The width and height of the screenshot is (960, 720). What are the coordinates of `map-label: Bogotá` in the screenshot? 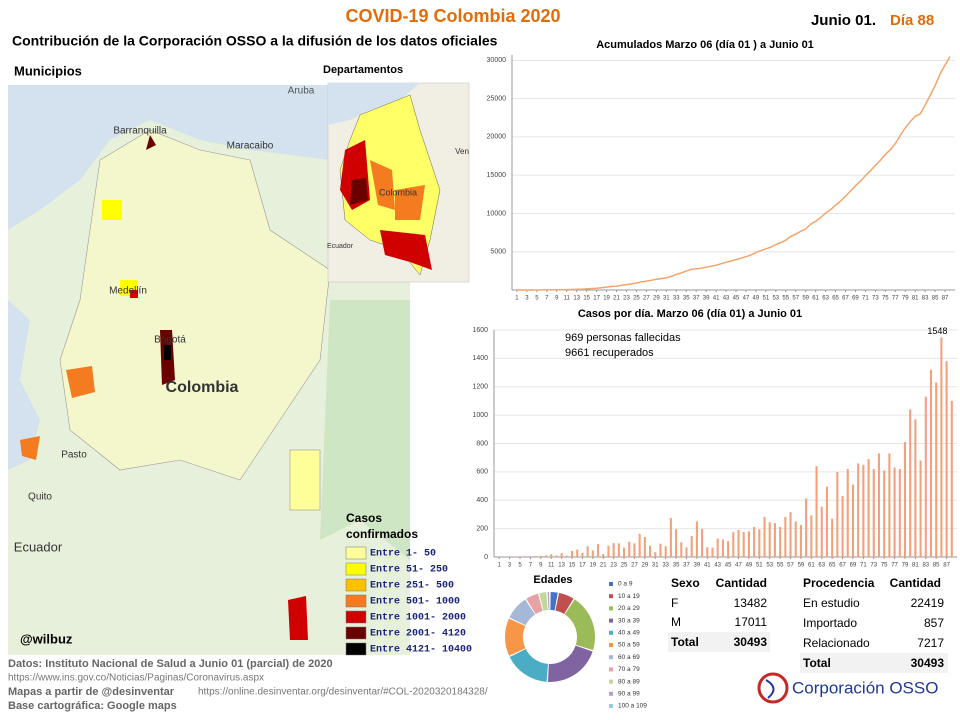 It's located at (170, 340).